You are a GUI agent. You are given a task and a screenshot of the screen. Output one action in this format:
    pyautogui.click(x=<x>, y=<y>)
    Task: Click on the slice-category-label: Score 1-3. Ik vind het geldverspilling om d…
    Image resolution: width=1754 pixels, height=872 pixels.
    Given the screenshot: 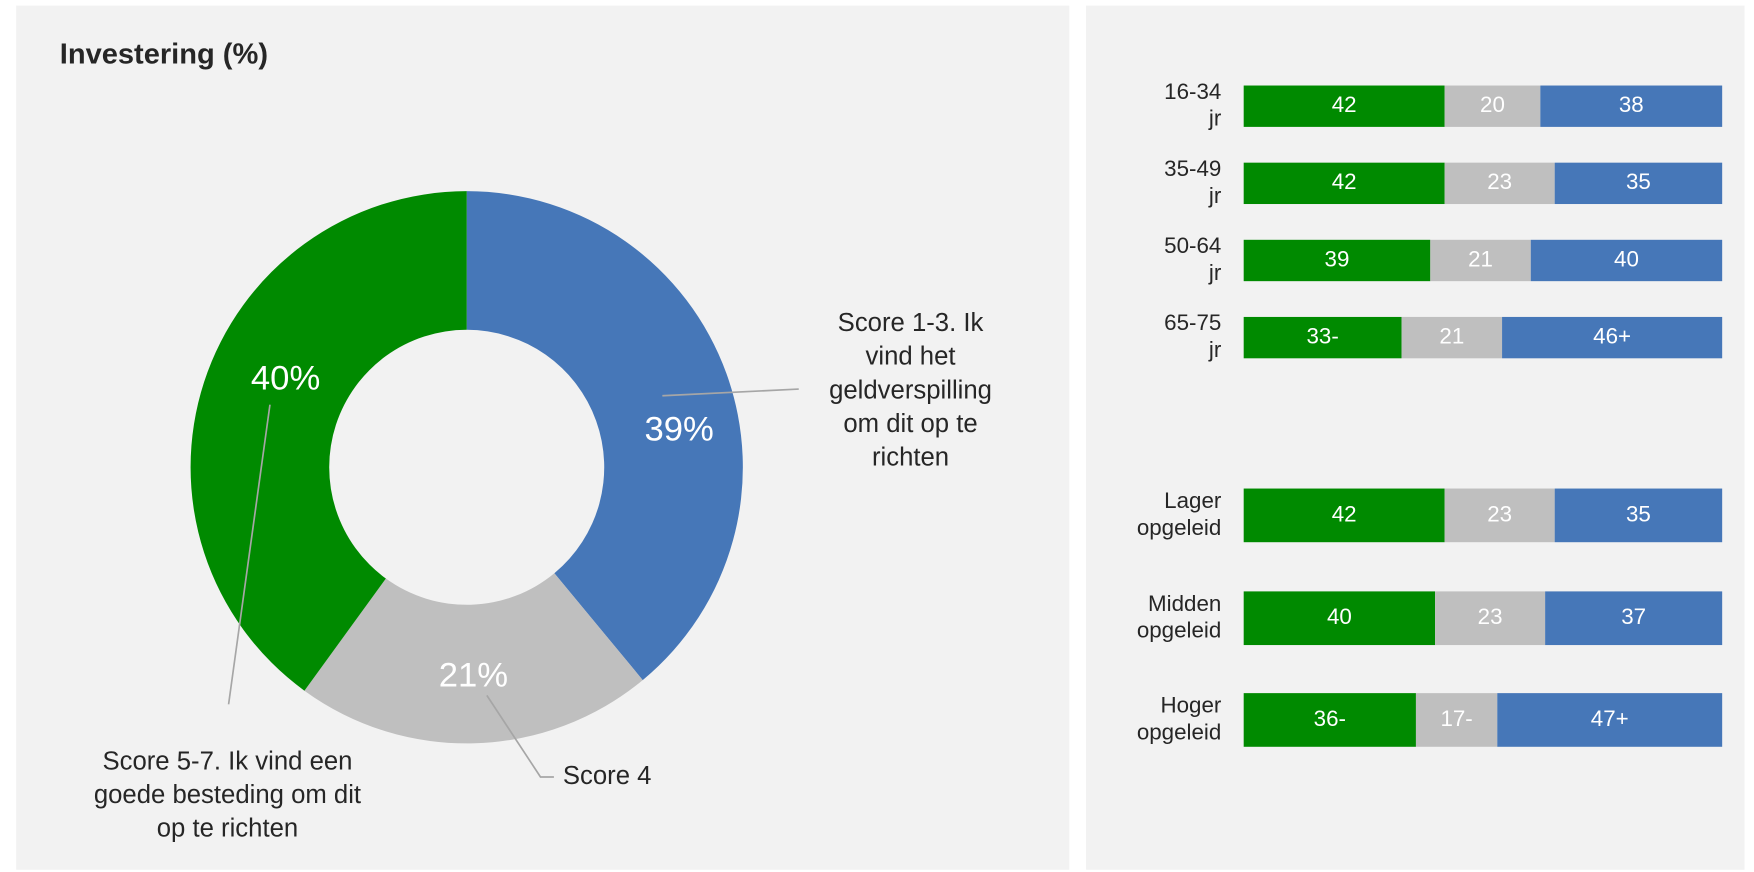 What is the action you would take?
    pyautogui.click(x=910, y=390)
    